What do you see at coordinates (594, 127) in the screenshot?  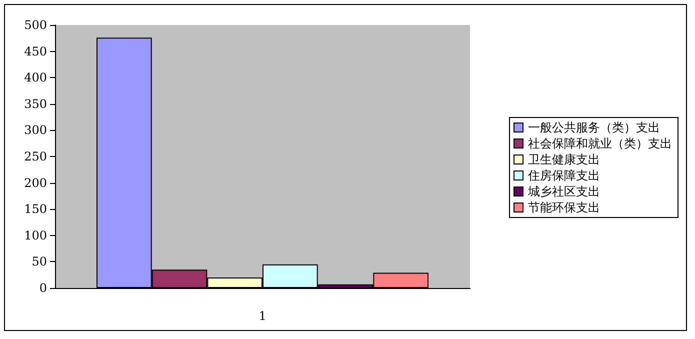 I see `legend-label: 一般公共服务（类）支出` at bounding box center [594, 127].